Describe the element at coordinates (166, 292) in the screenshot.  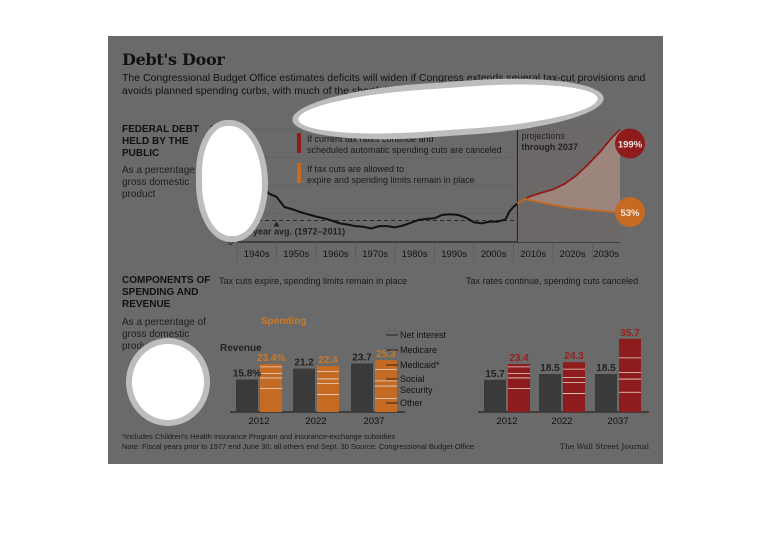
I see `components-section-title: COMPONENTS OF SPENDING AND REVENUE` at that location.